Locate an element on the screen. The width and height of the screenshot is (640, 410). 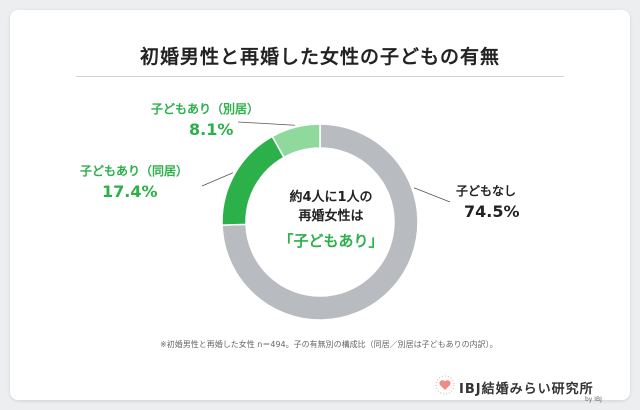
slice-separate is located at coordinates (296, 141).